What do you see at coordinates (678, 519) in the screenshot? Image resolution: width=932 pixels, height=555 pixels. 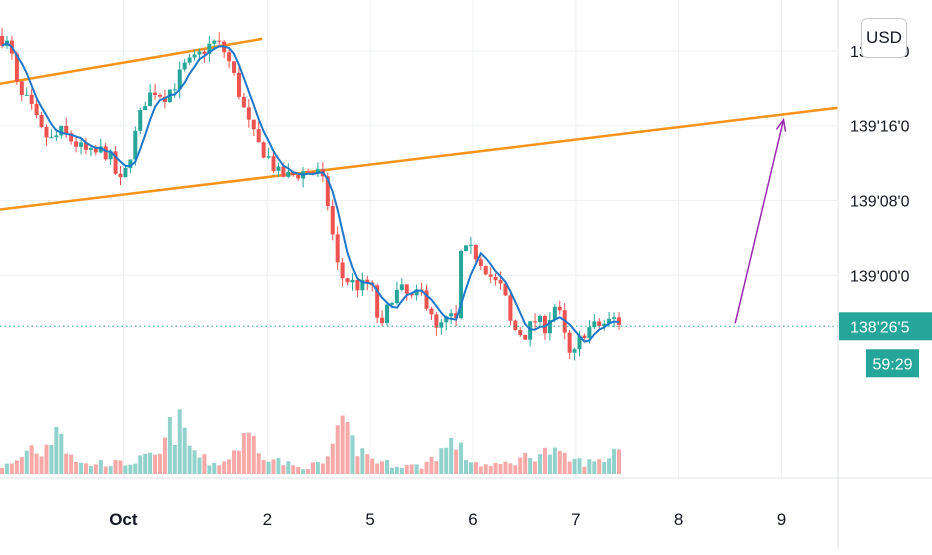 I see `time-tick-label: 8` at bounding box center [678, 519].